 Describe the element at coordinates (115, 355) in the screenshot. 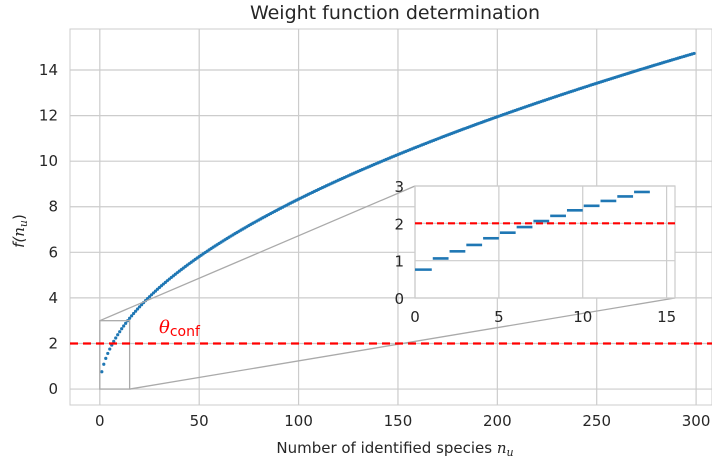

I see `zoom-rectangle` at that location.